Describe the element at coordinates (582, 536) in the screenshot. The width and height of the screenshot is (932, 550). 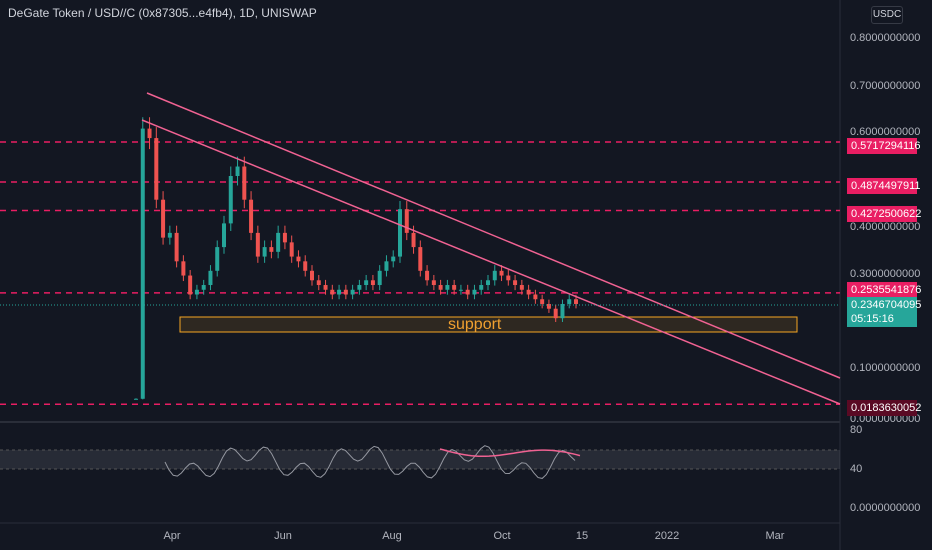
I see `time-tick: 15` at that location.